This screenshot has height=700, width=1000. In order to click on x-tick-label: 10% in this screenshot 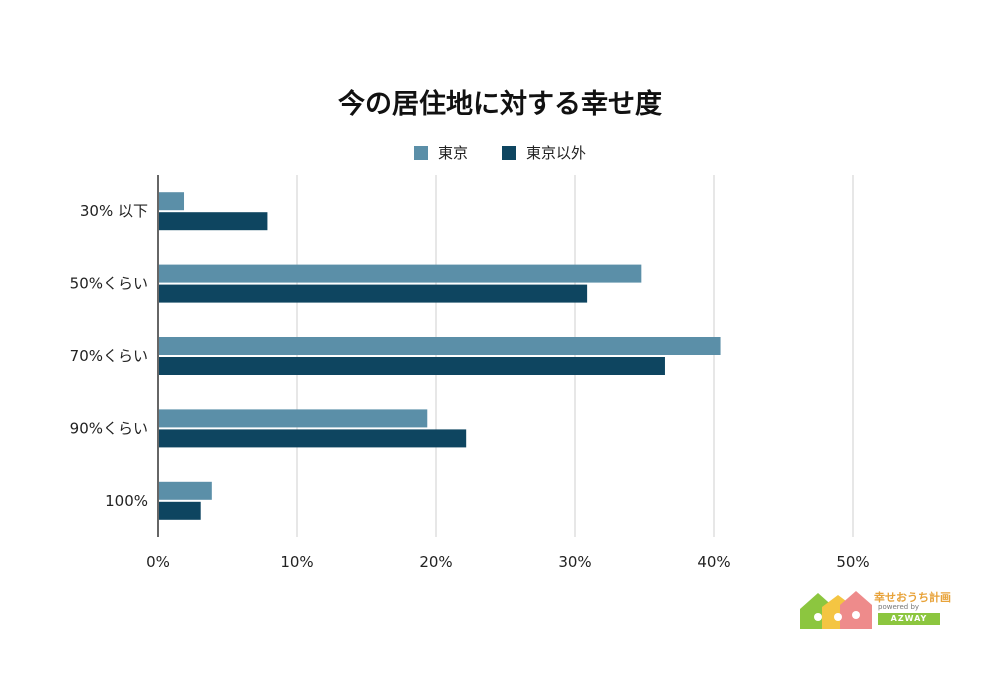, I will do `click(296, 562)`.